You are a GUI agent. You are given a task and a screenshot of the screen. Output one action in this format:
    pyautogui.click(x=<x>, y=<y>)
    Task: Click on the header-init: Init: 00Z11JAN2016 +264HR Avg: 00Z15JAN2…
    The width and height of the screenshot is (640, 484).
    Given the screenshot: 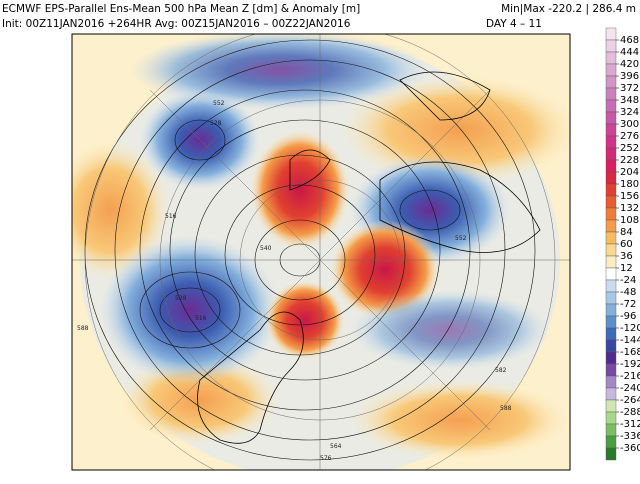 What is the action you would take?
    pyautogui.click(x=176, y=24)
    